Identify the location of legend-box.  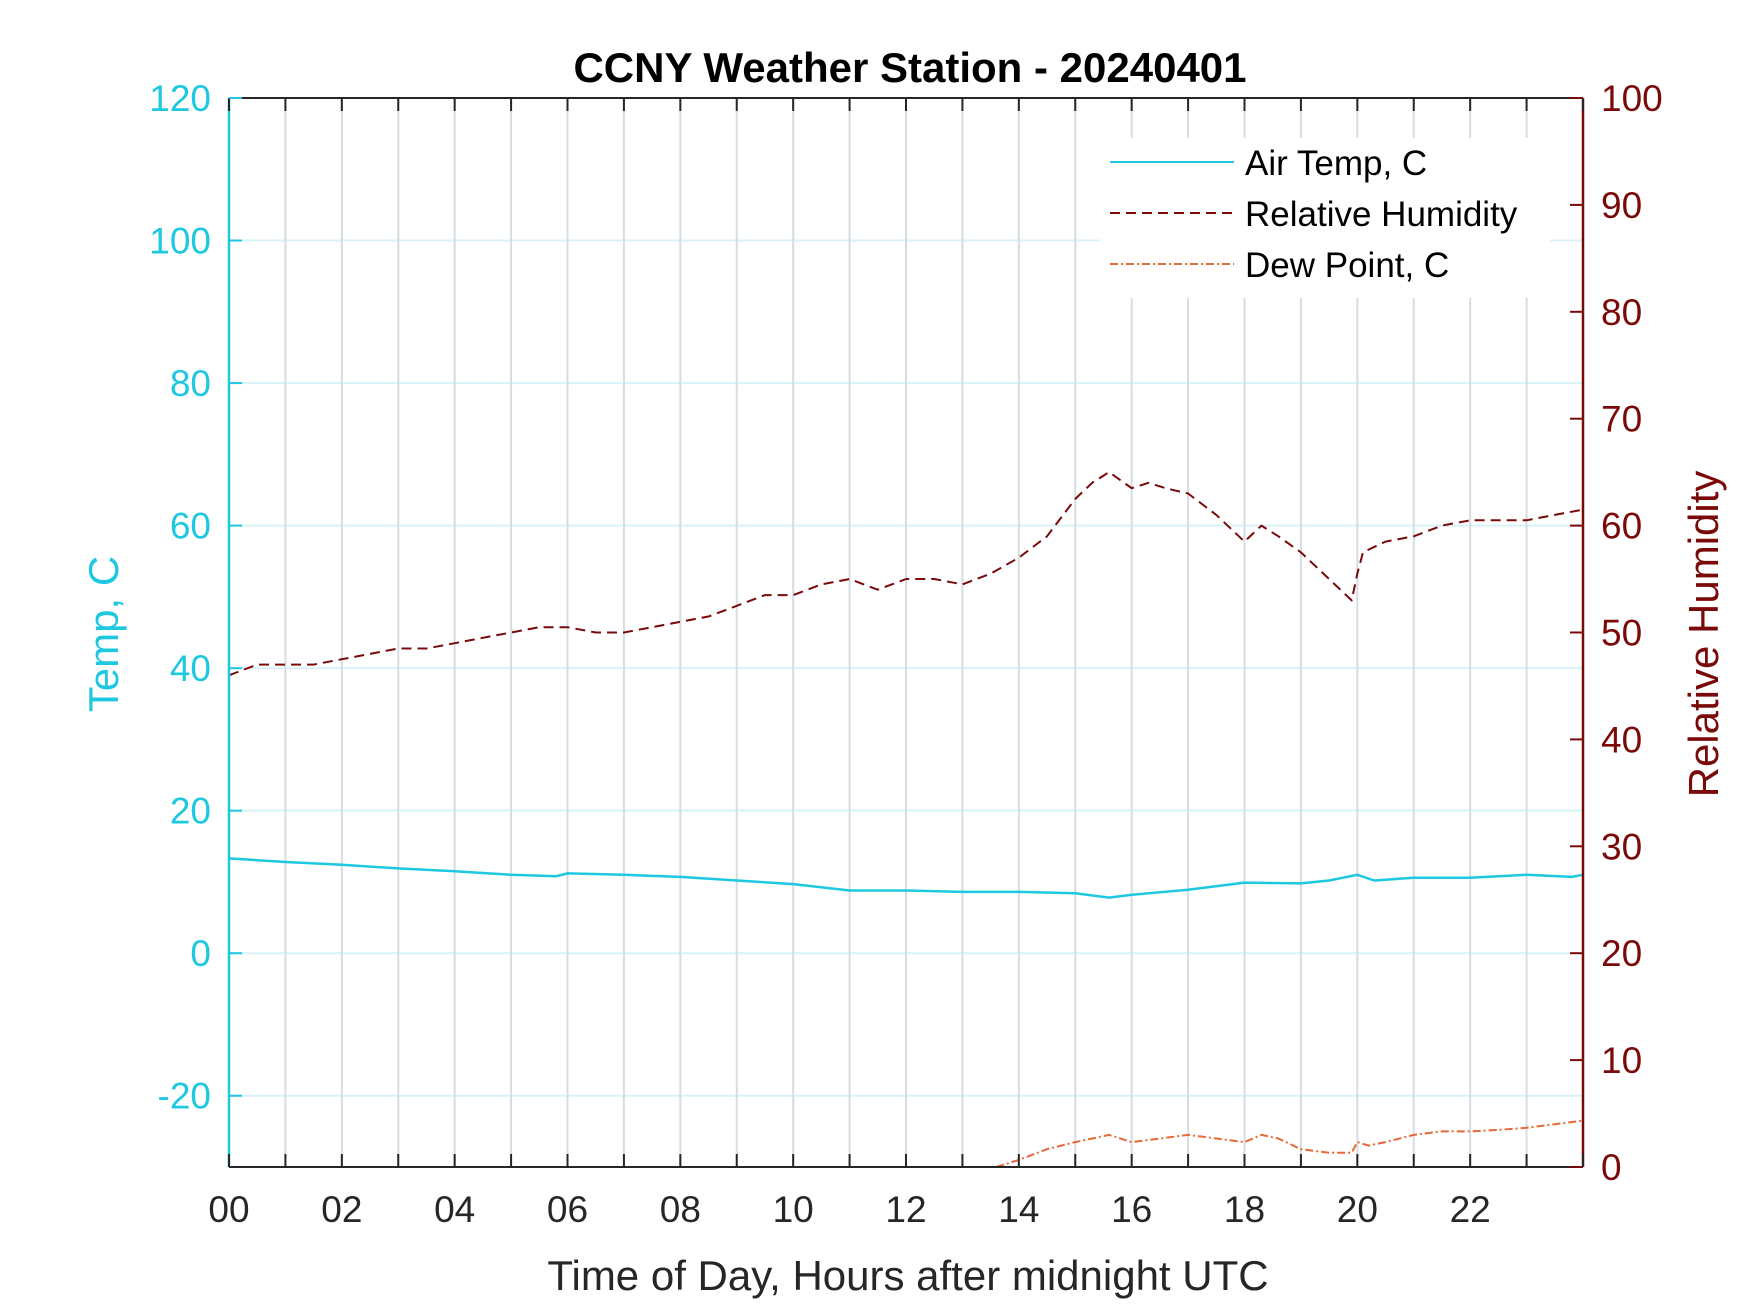
(1325, 218).